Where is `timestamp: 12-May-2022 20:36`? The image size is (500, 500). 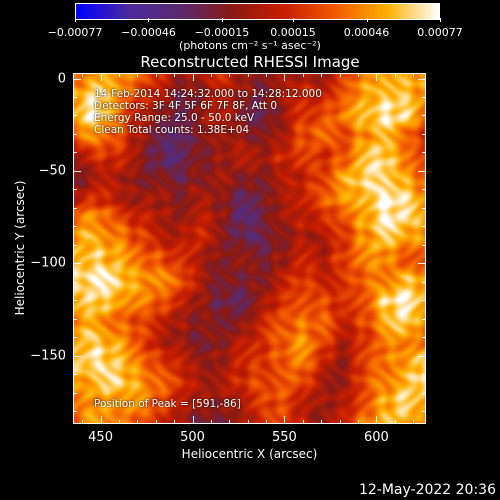
timestamp: 12-May-2022 20:36 is located at coordinates (427, 490).